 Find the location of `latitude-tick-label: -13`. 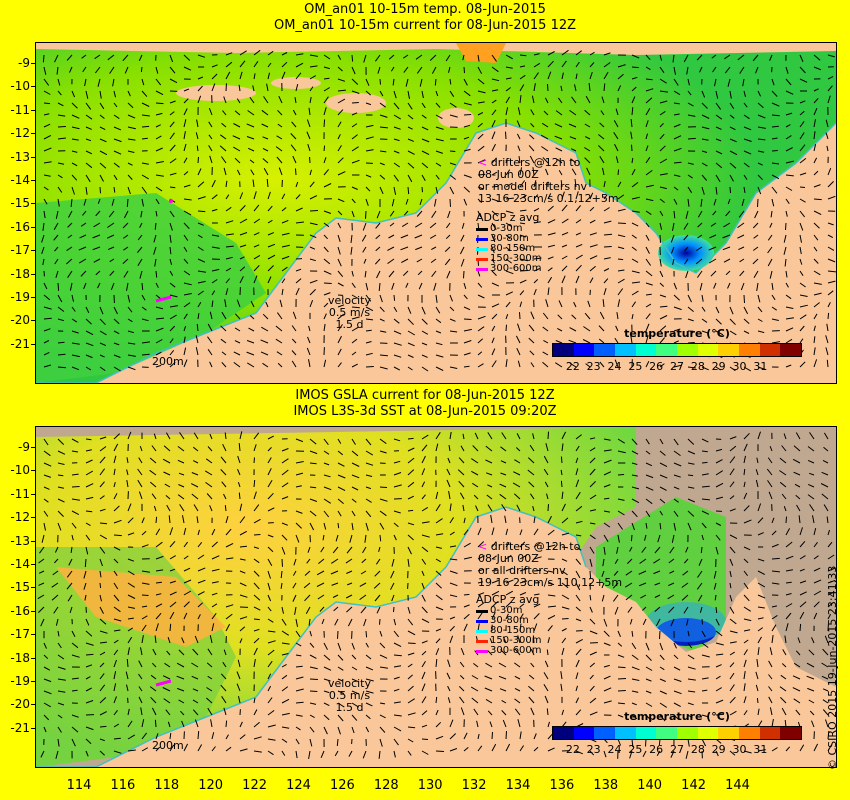

latitude-tick-label: -13 is located at coordinates (20, 156).